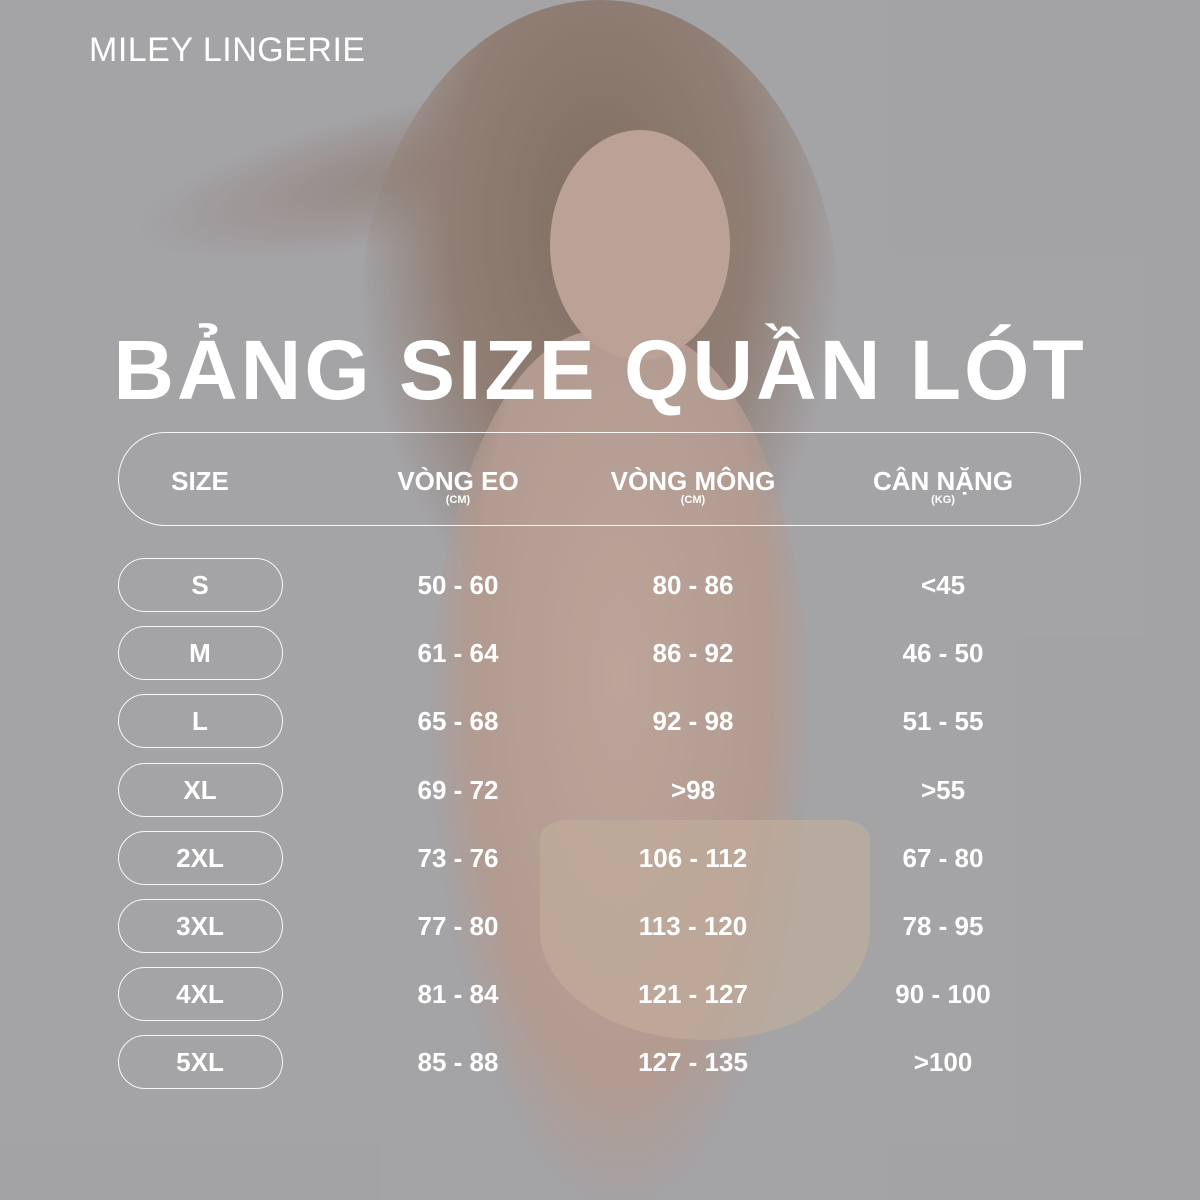 This screenshot has width=1200, height=1200. I want to click on size-cell: L, so click(200, 721).